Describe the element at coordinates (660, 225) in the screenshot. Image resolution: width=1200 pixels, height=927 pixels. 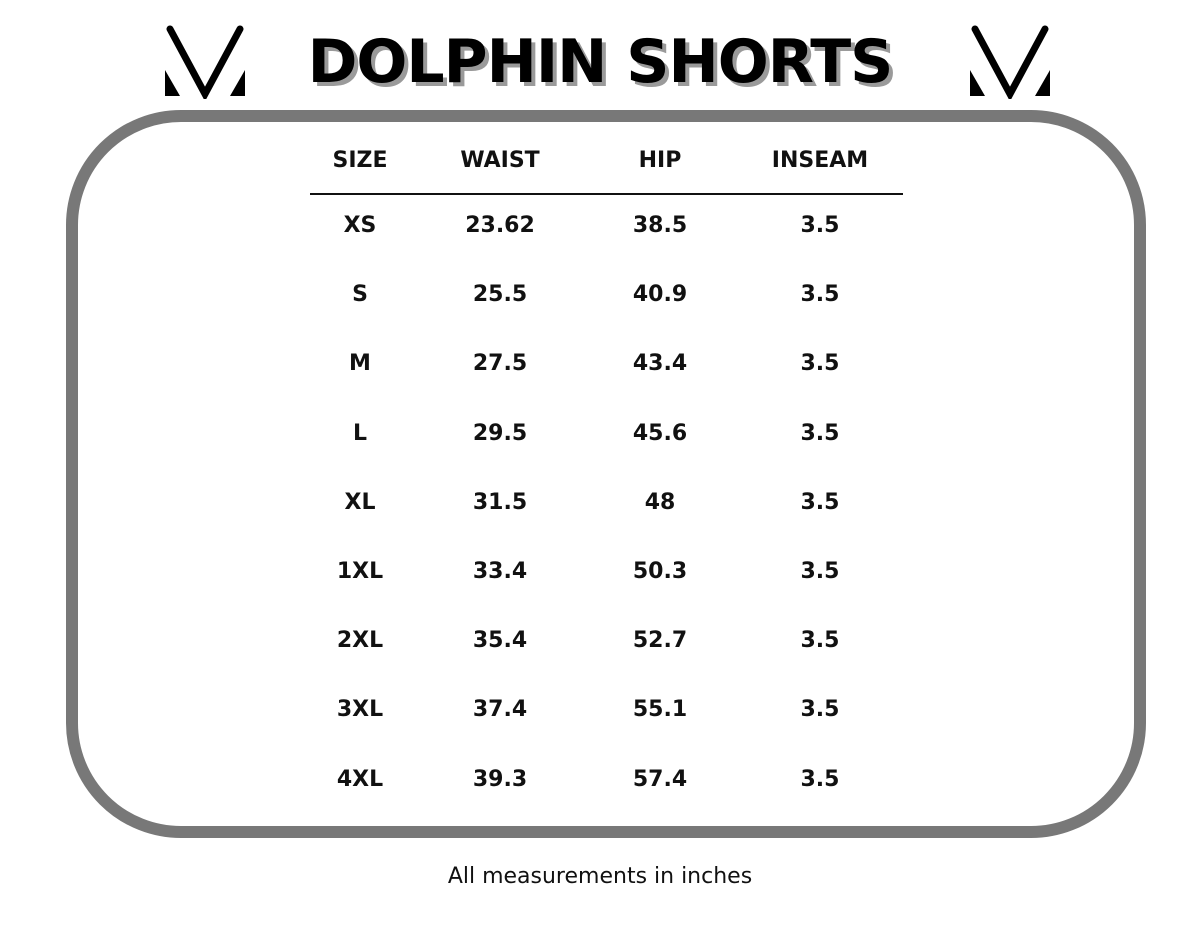
I see `table-cell: 38.5` at that location.